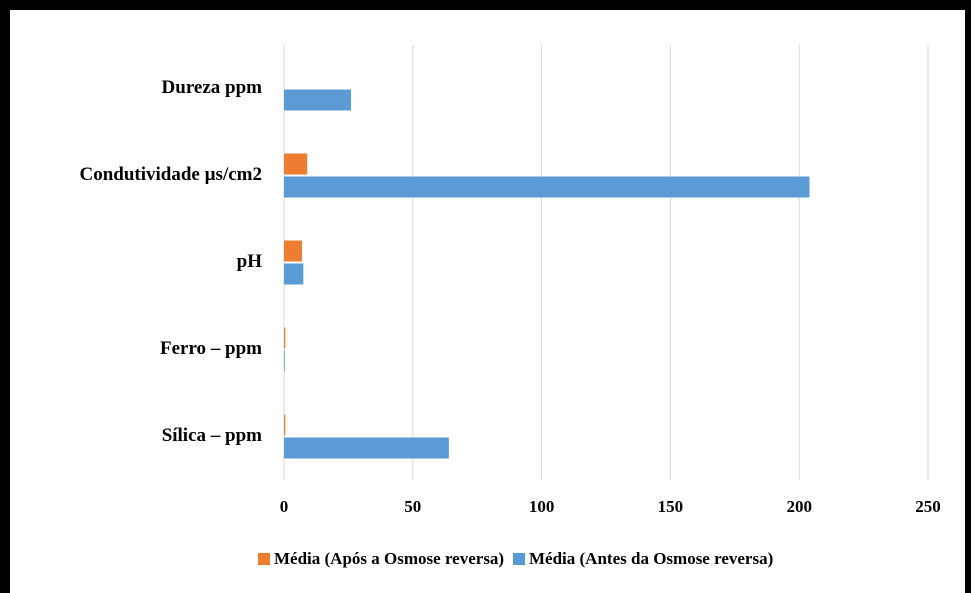 Image resolution: width=971 pixels, height=593 pixels. I want to click on legend-label: Média (Antes da Osmose reversa), so click(651, 558).